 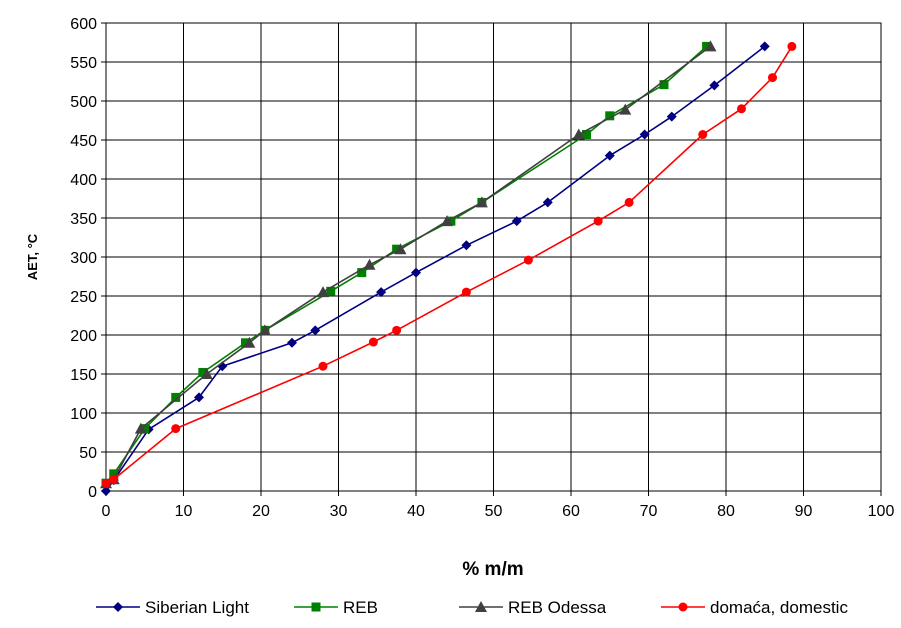 What do you see at coordinates (32, 256) in the screenshot?
I see `y-axis-title: AET, °C` at bounding box center [32, 256].